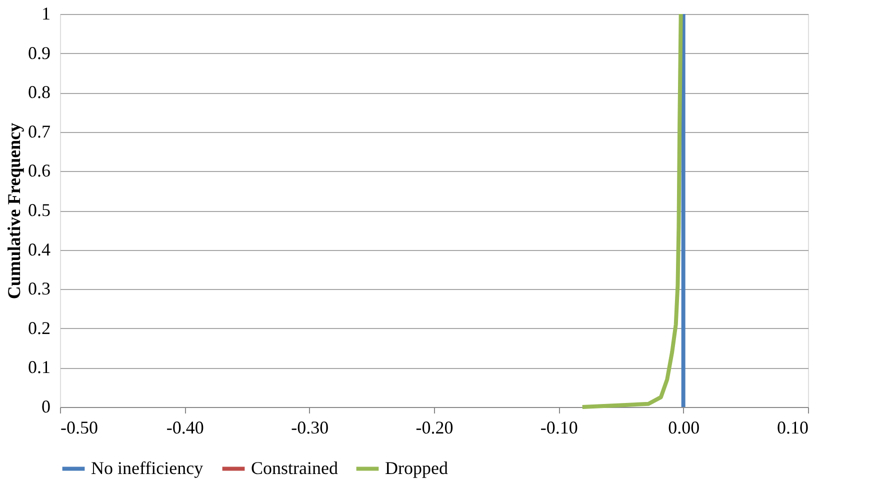 Image resolution: width=888 pixels, height=499 pixels. What do you see at coordinates (39, 328) in the screenshot?
I see `y-tick-label: 0.2` at bounding box center [39, 328].